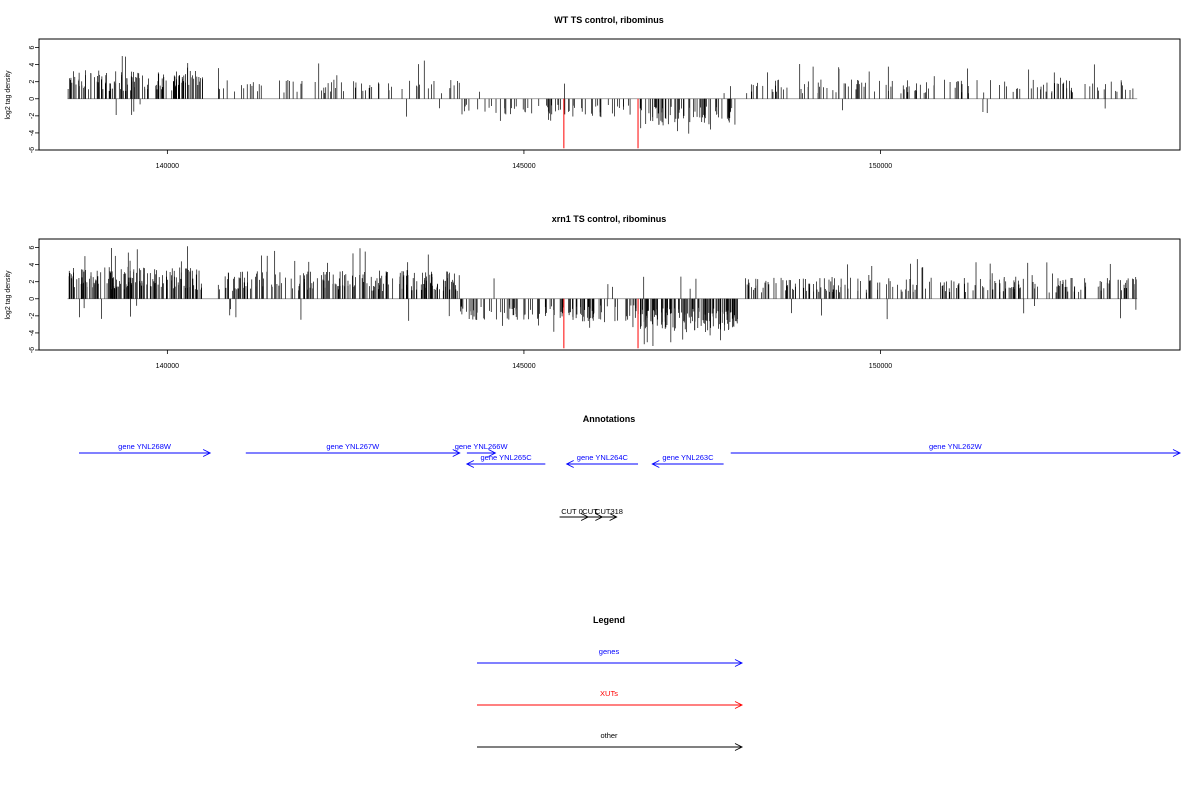 The width and height of the screenshot is (1200, 800). I want to click on xrn1-panel-title: xrn1 TS control, ribominus, so click(609, 219).